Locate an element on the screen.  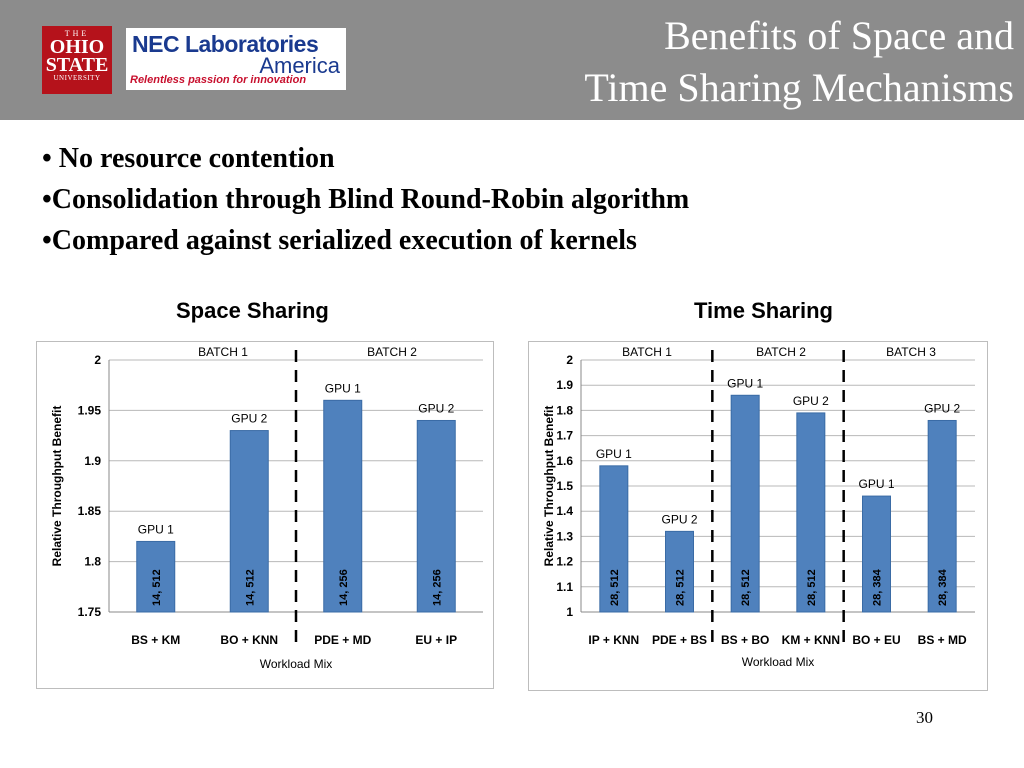
category-label: KM + KNN is located at coordinates (811, 640).